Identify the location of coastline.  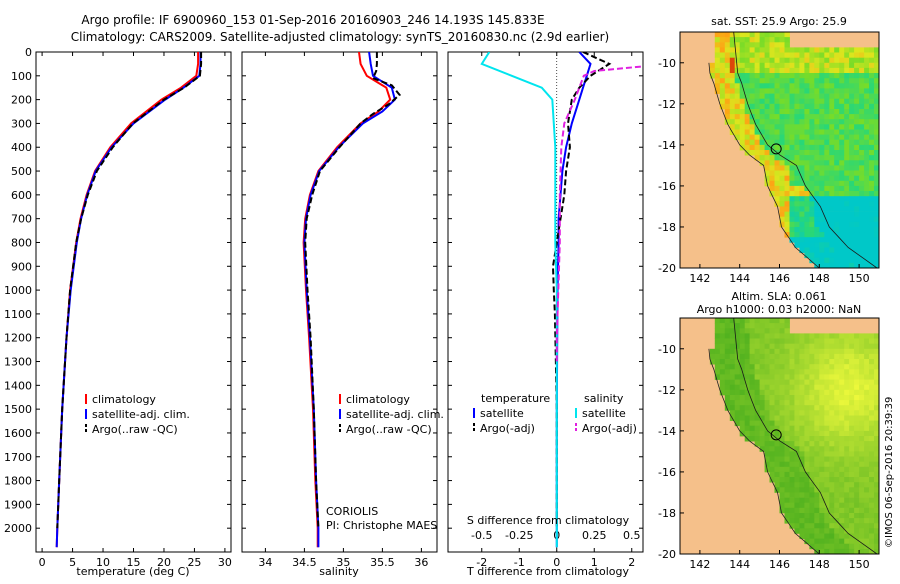
(764, 451).